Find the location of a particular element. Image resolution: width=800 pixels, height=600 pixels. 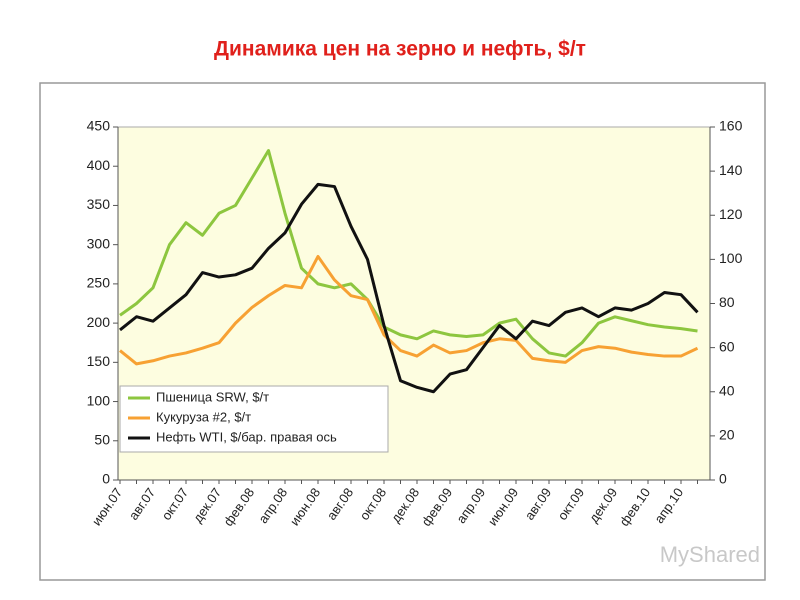

y-tick-label: 350 is located at coordinates (99, 204).